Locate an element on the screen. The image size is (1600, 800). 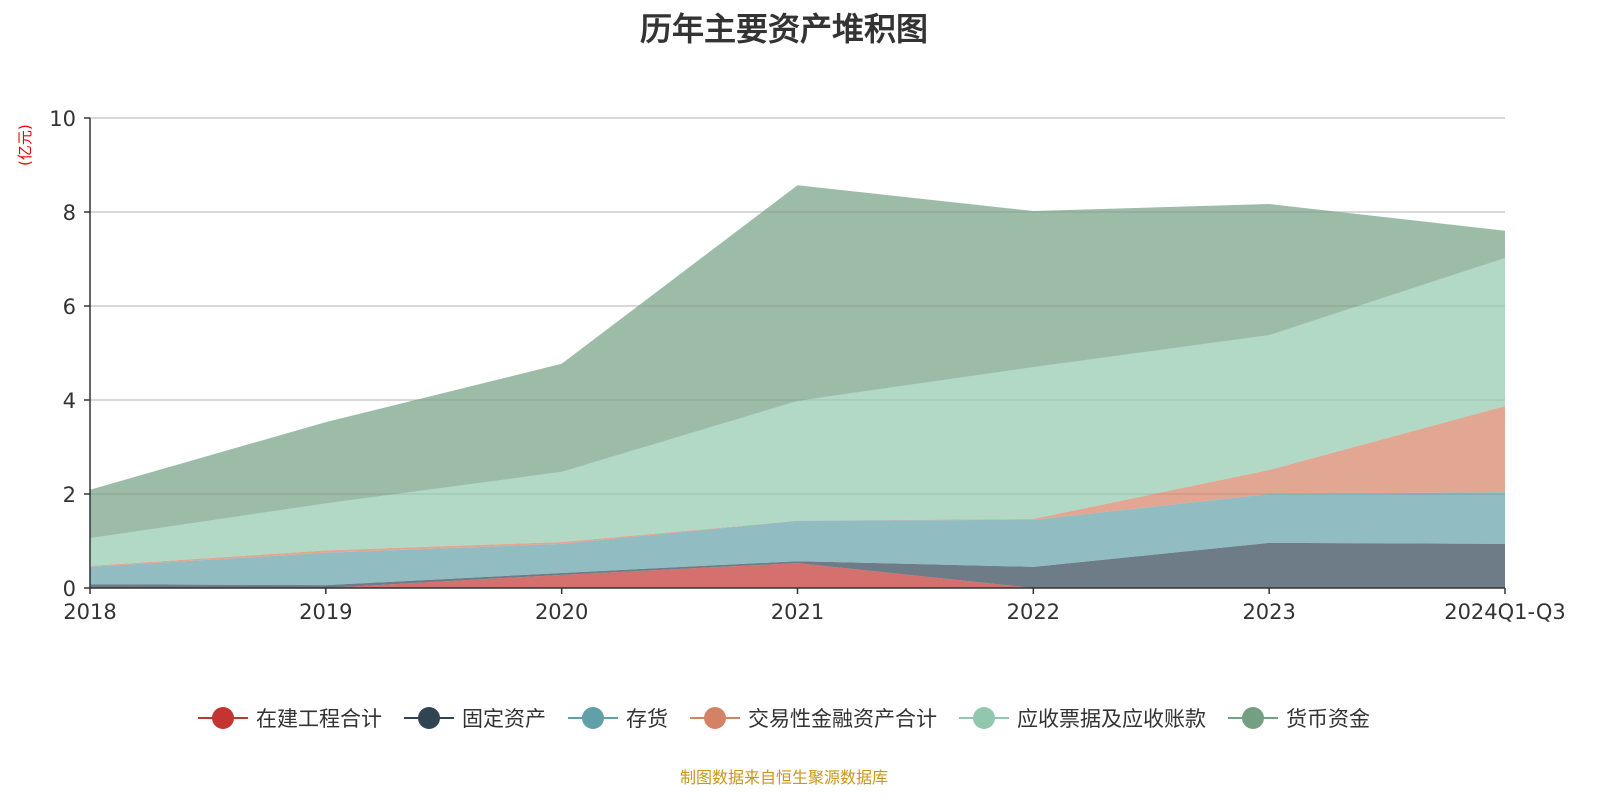
legend-item: 交易性金融资产合计 is located at coordinates (813, 718).